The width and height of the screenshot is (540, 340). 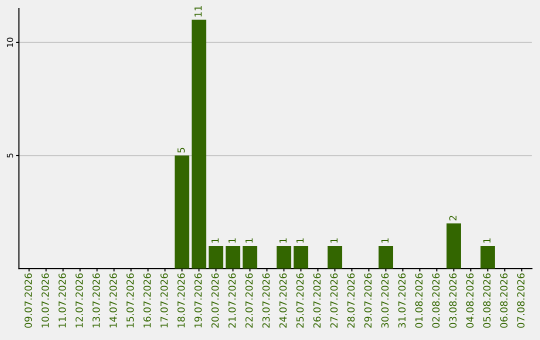 I want to click on x-tick-label: 30.07.2026, so click(x=385, y=300).